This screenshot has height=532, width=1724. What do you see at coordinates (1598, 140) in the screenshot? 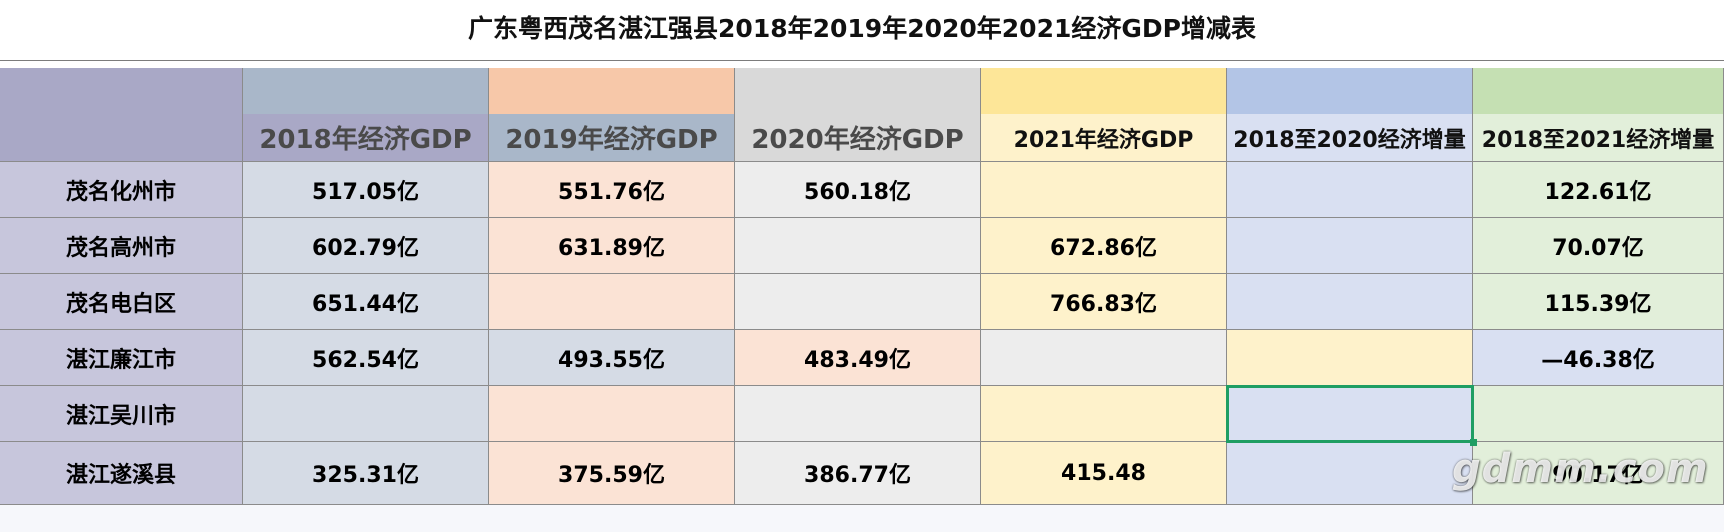
I see `column-header-label: 2018至2021经济增量` at bounding box center [1598, 140].